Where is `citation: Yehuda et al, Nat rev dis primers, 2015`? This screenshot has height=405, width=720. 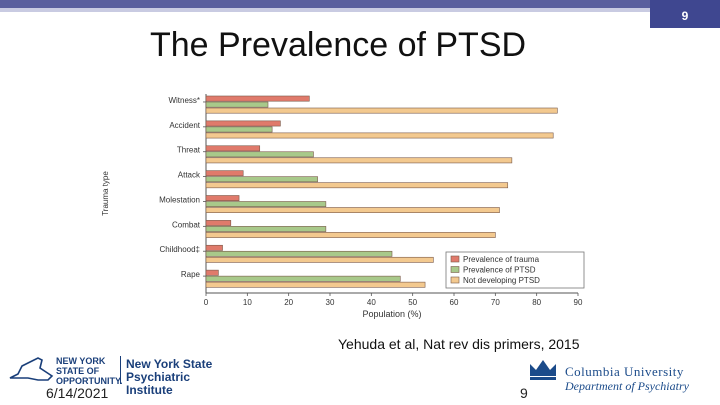 citation: Yehuda et al, Nat rev dis primers, 2015 is located at coordinates (459, 344).